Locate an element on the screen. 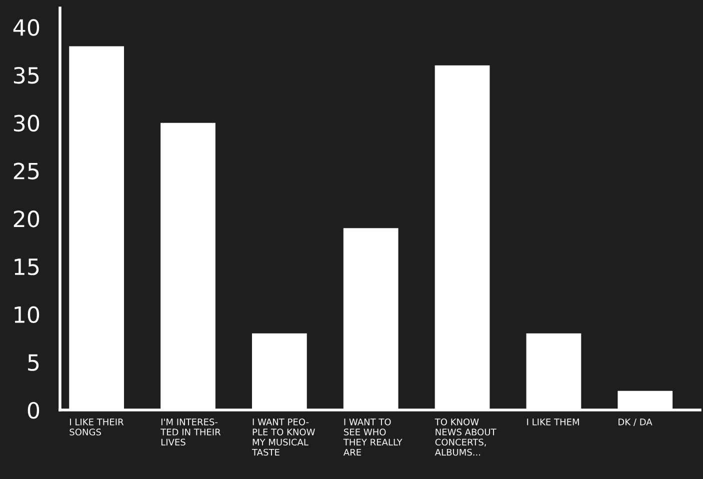 Image resolution: width=703 pixels, height=479 pixels. x-tick-label: I'M INTERES- TED IN THEIR LIVES is located at coordinates (190, 432).